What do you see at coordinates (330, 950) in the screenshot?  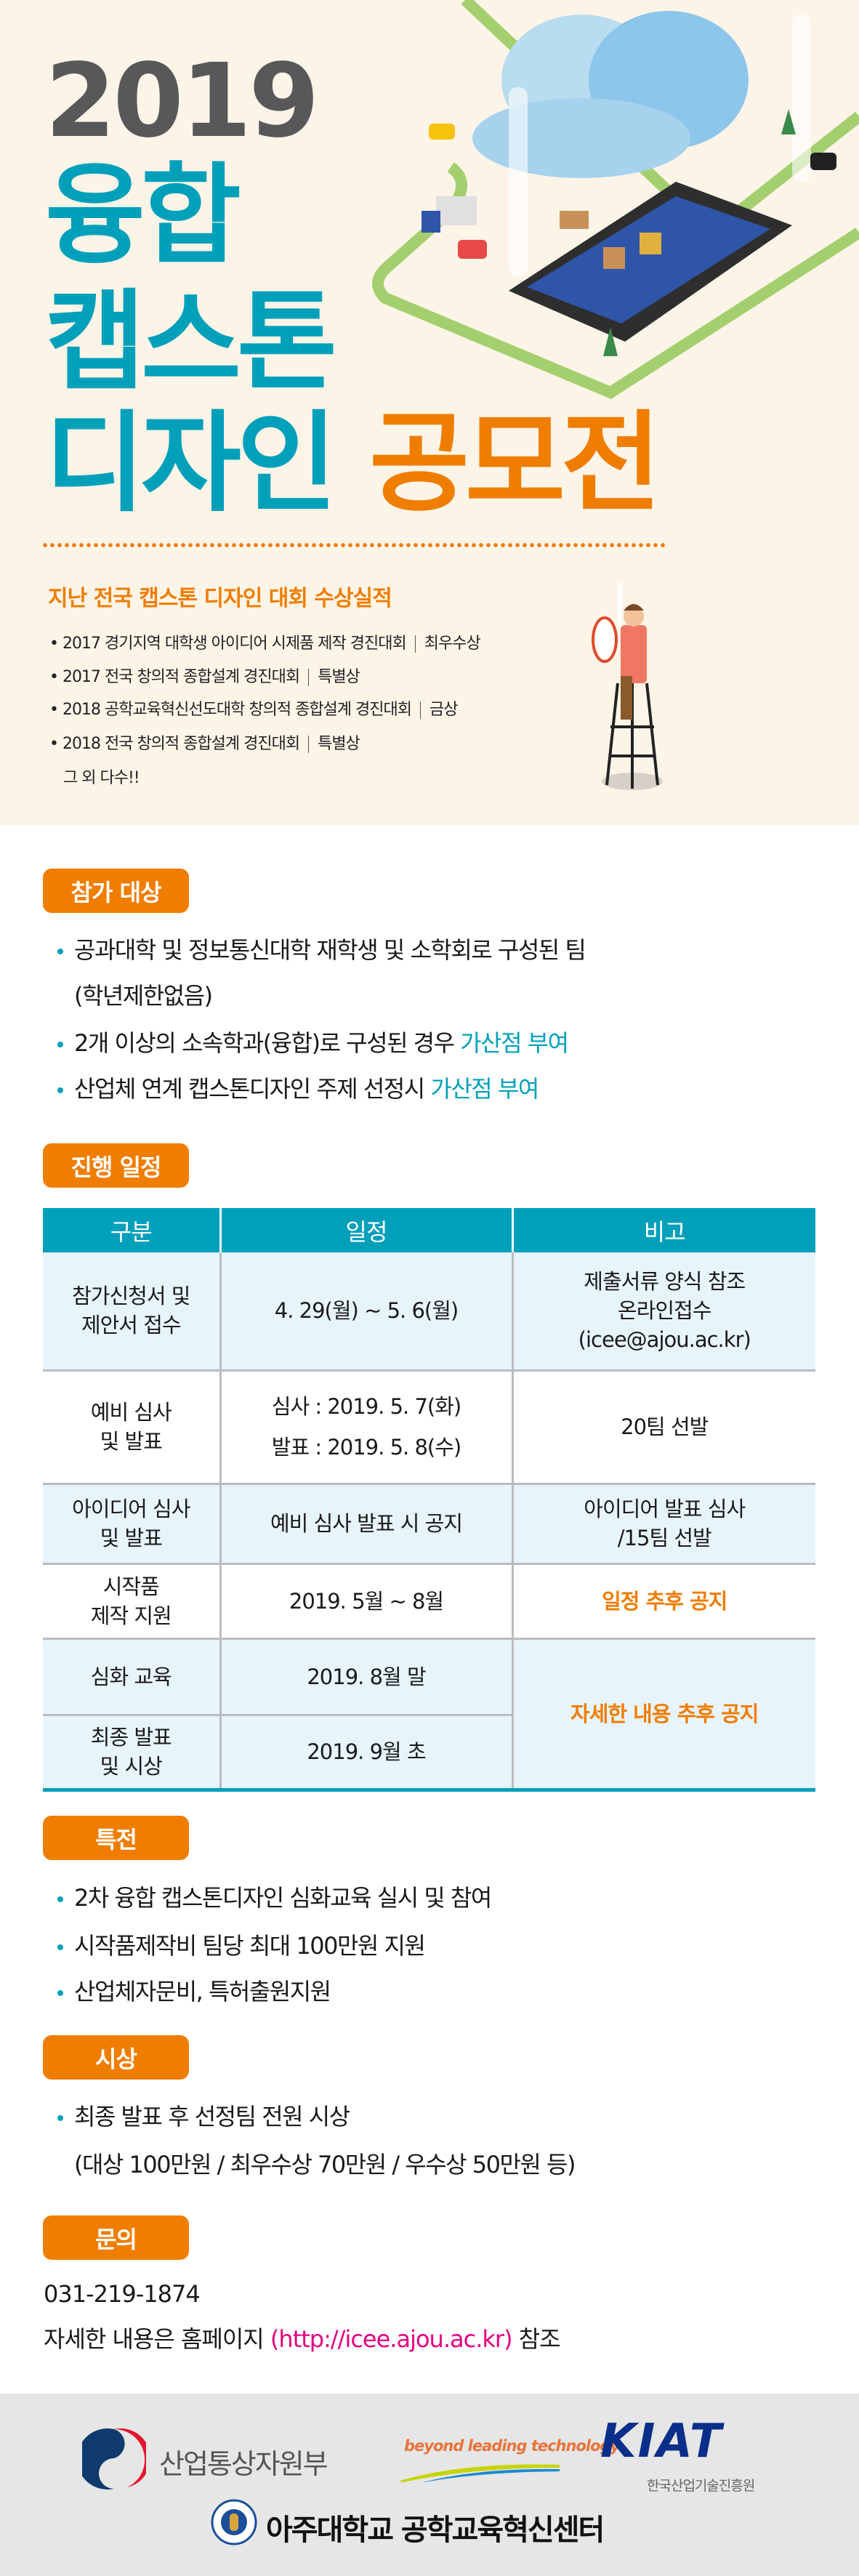 I see `eligibility-text: 공과대학 및 정보통신대학 재학생 및 소학회로 구성된 팀` at bounding box center [330, 950].